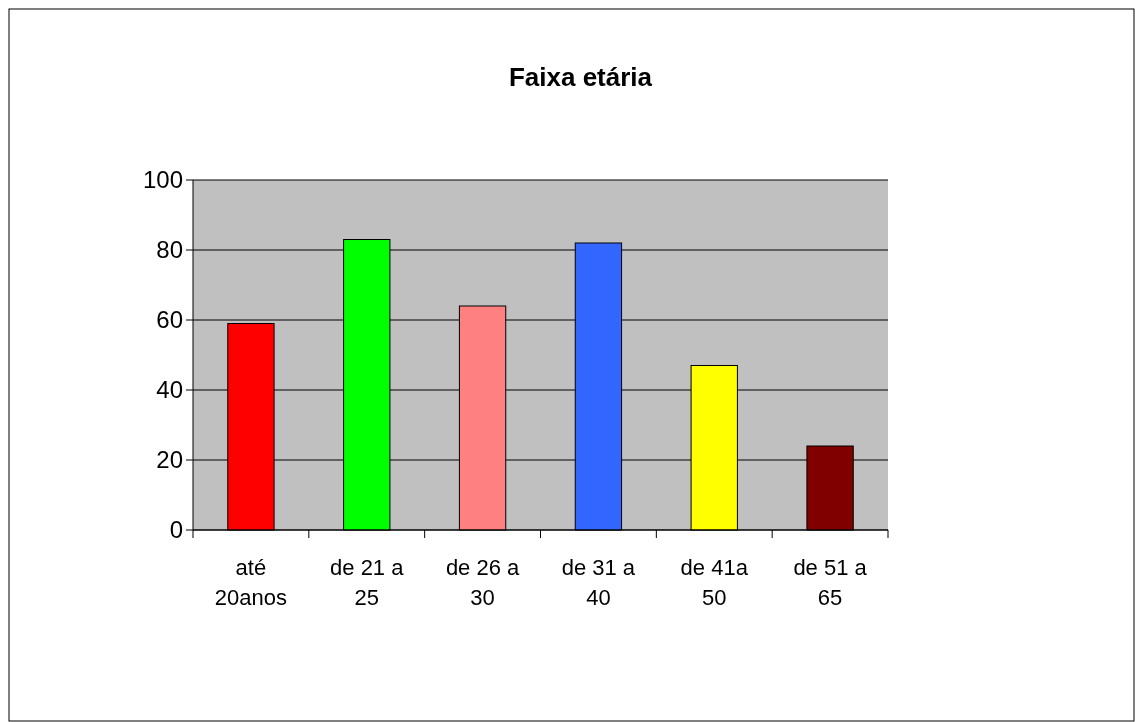 Image resolution: width=1135 pixels, height=722 pixels. What do you see at coordinates (162, 180) in the screenshot?
I see `y-tick-label: 100` at bounding box center [162, 180].